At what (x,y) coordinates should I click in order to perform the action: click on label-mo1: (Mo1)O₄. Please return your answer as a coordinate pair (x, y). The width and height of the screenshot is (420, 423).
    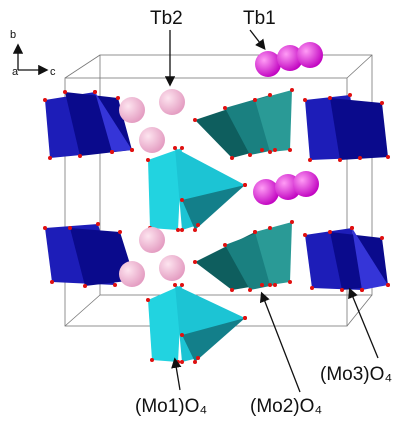
    Looking at the image, I should click on (171, 406).